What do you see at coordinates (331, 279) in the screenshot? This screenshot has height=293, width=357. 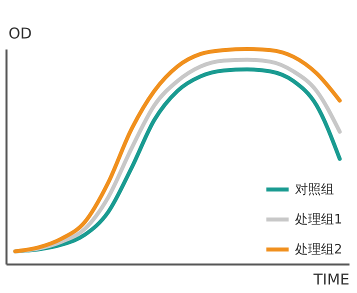 I see `x-axis-title: TIME` at bounding box center [331, 279].